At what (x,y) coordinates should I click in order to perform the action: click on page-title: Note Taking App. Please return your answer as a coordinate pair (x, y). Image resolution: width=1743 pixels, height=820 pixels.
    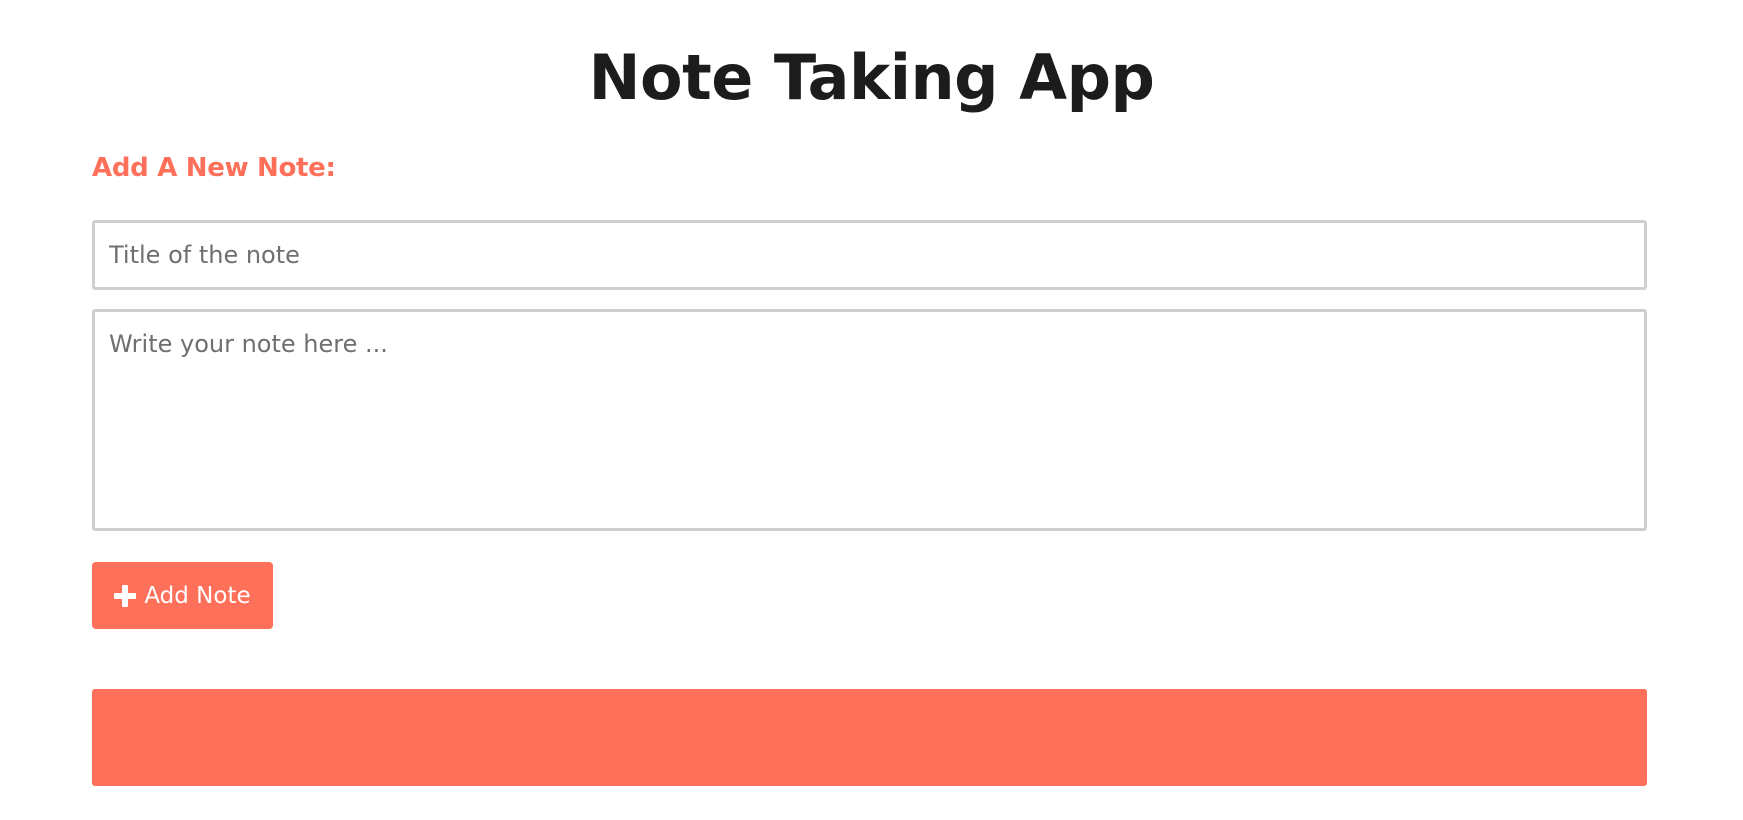
    Looking at the image, I should click on (871, 77).